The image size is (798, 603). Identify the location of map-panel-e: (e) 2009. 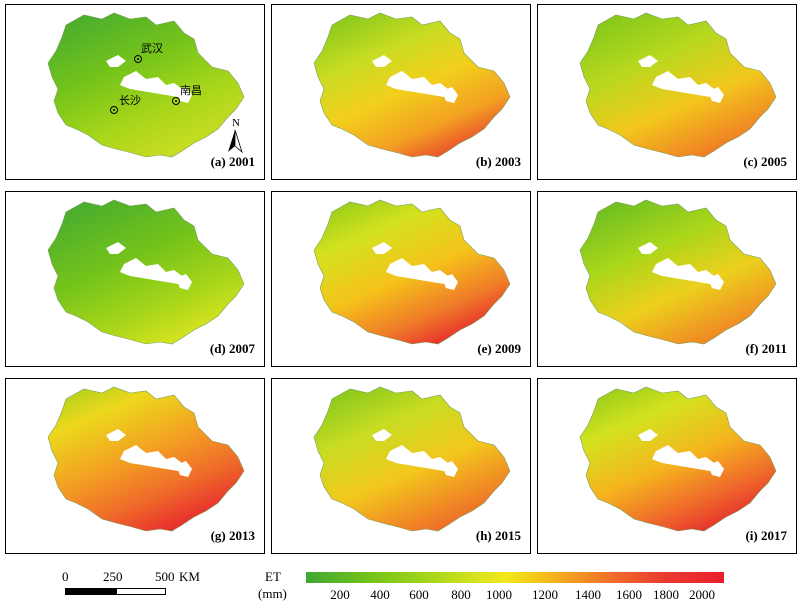
(401, 279).